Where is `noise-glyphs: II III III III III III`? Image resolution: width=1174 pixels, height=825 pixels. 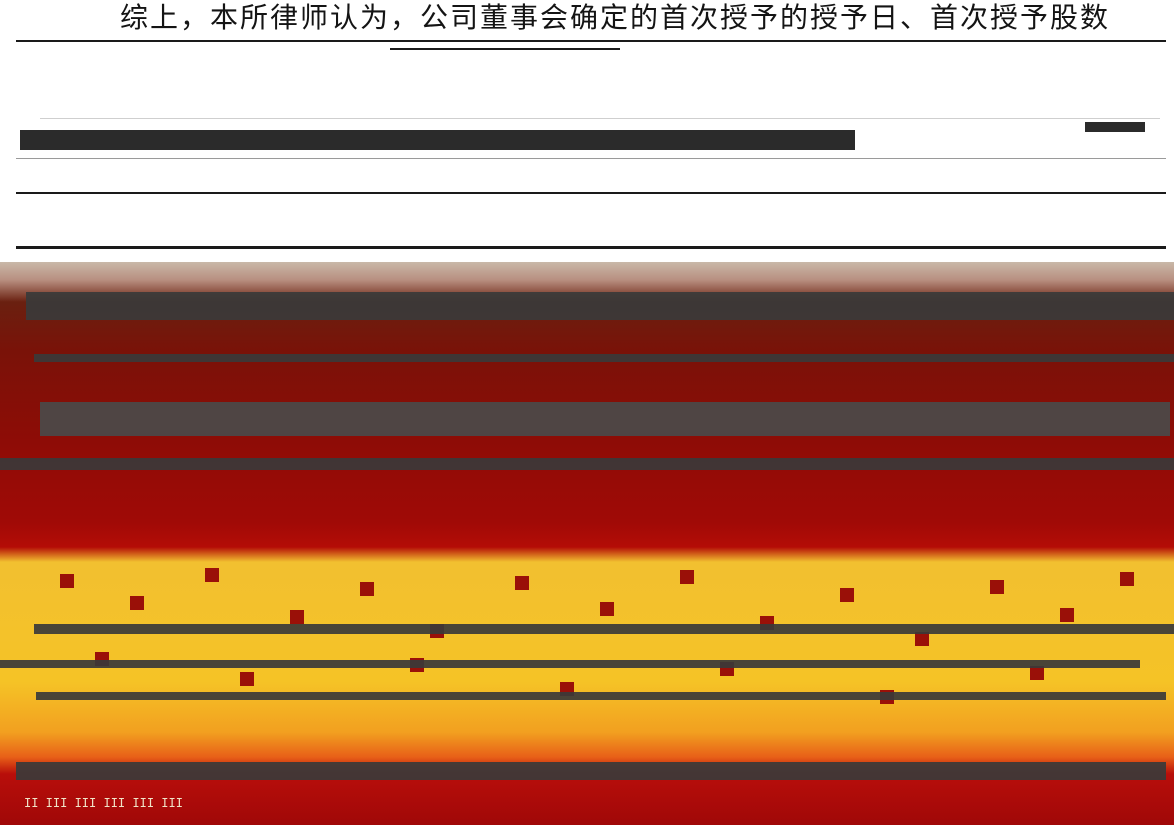 noise-glyphs: II III III III III III is located at coordinates (103, 803).